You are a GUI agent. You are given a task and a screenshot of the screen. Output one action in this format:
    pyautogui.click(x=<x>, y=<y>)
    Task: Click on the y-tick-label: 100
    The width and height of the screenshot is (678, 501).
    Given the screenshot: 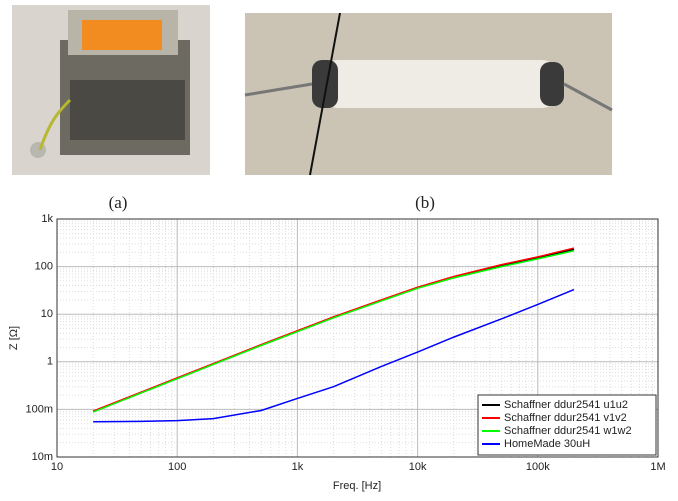 What is the action you would take?
    pyautogui.click(x=44, y=267)
    